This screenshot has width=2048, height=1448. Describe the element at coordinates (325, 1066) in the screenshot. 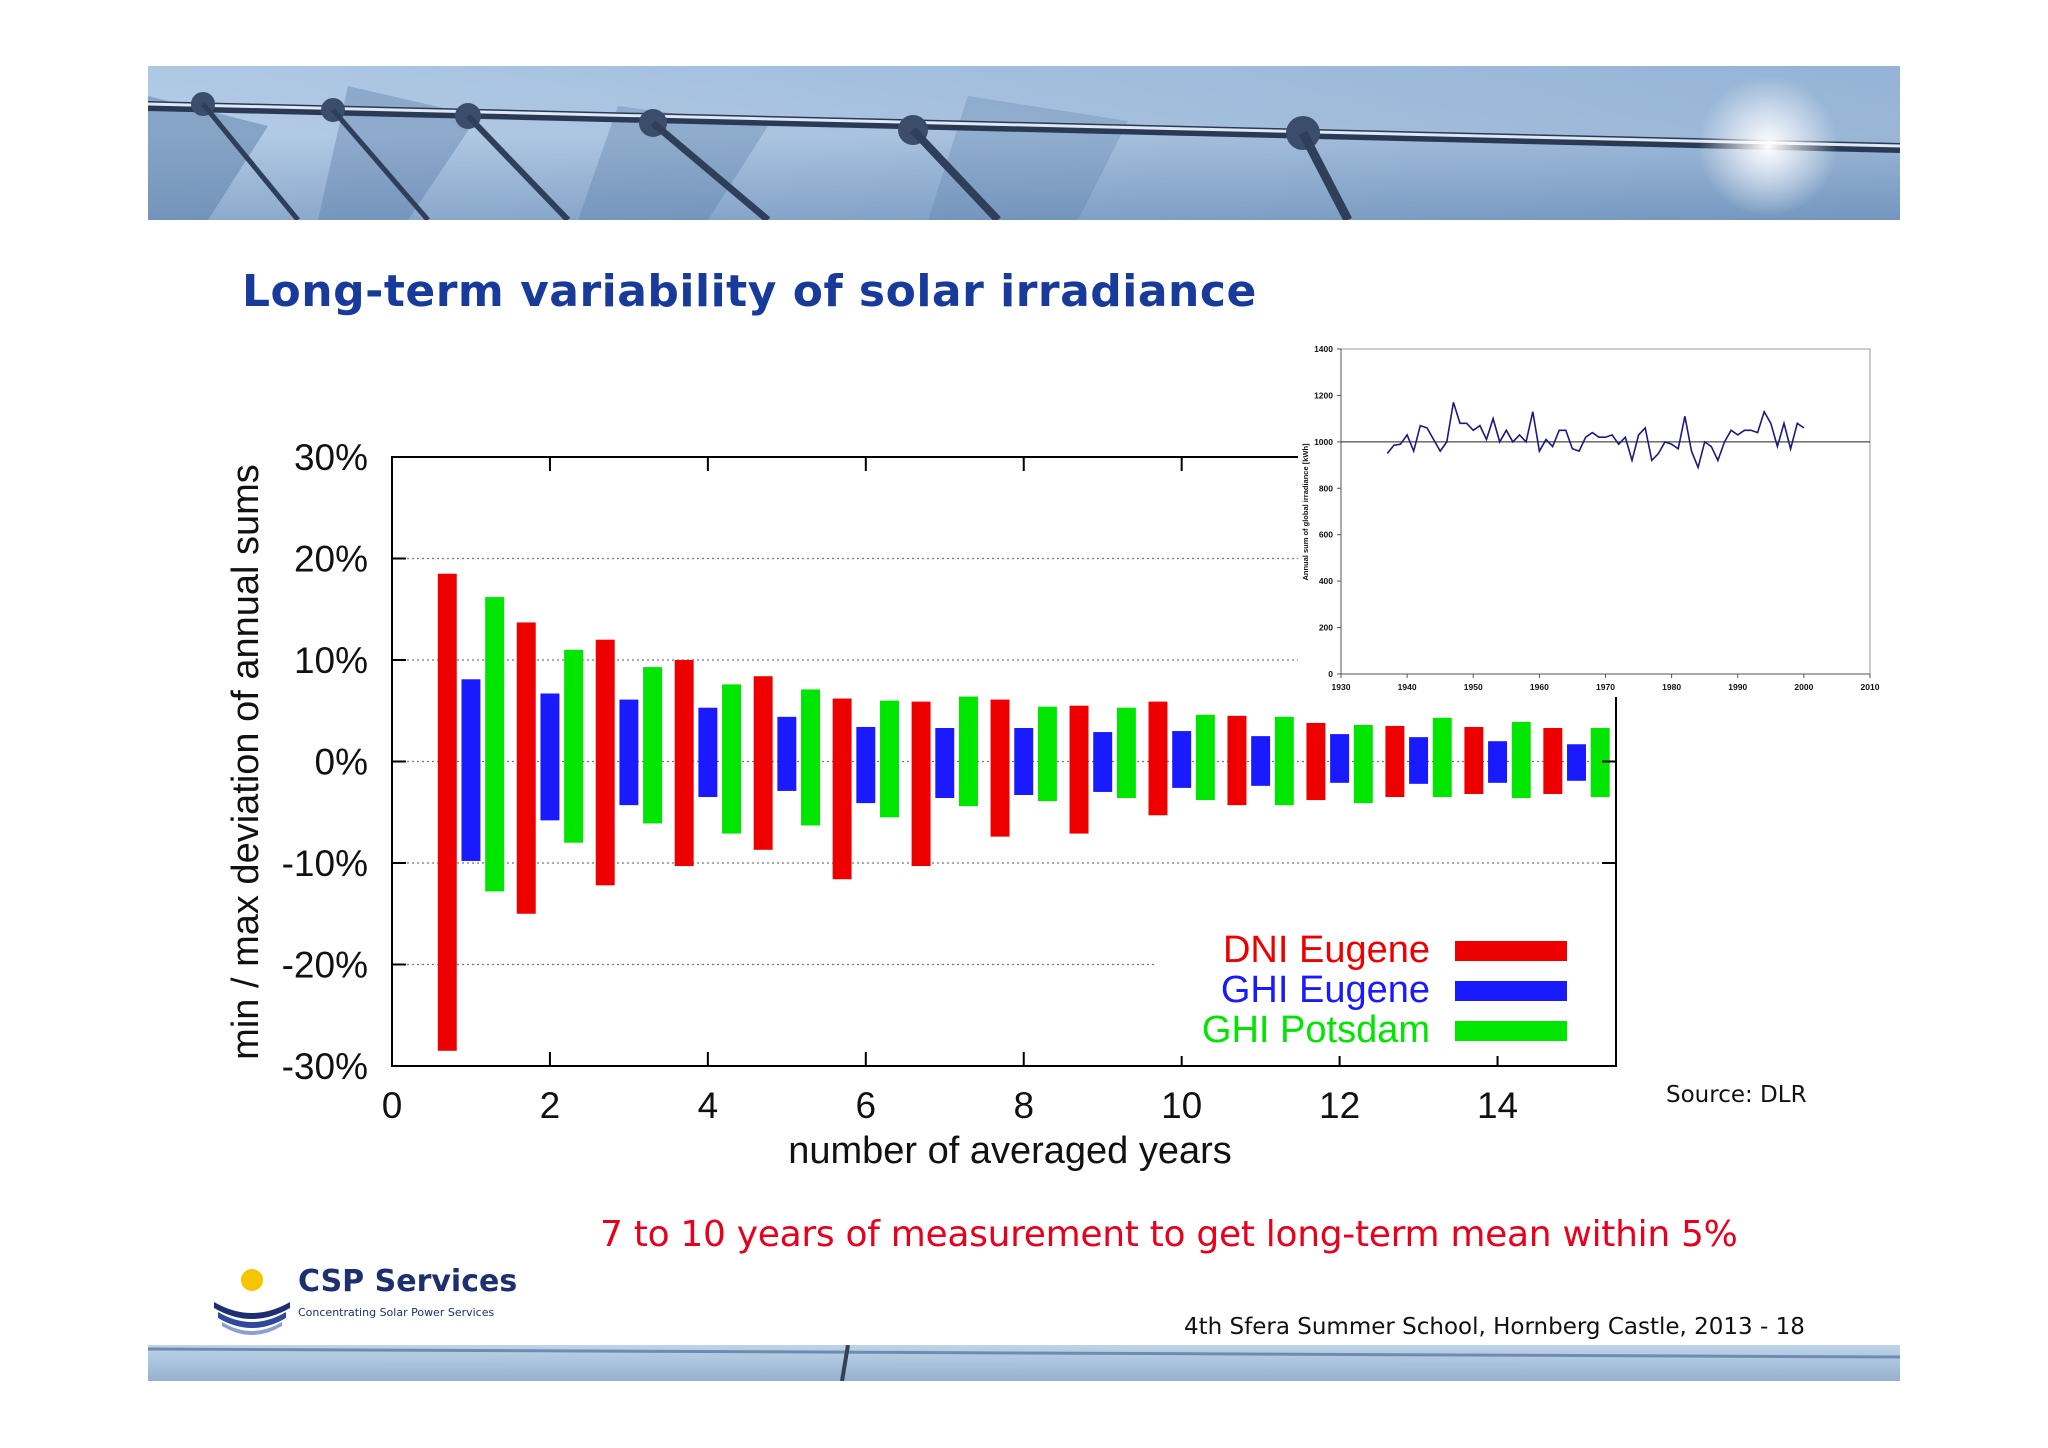

I see `y-tick-label: -30%` at that location.